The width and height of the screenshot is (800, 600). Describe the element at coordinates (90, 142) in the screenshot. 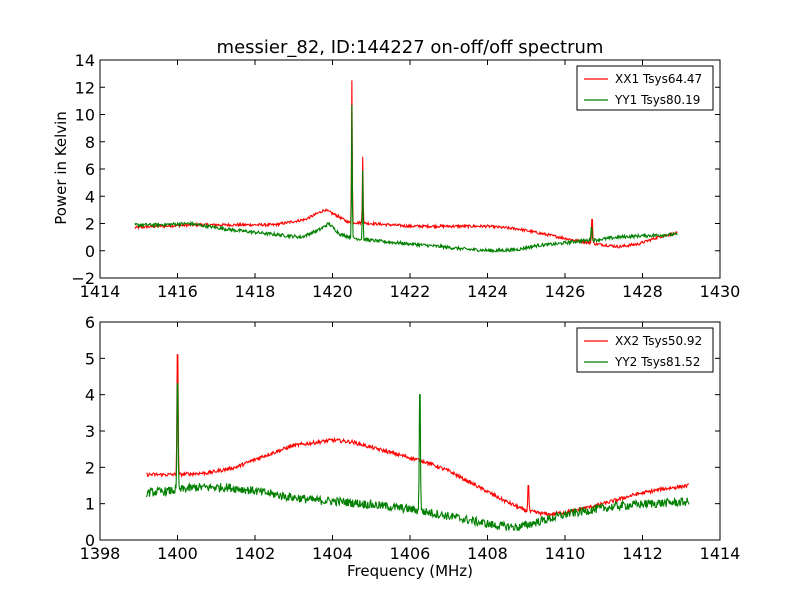

I see `y-tick-label: 8` at that location.